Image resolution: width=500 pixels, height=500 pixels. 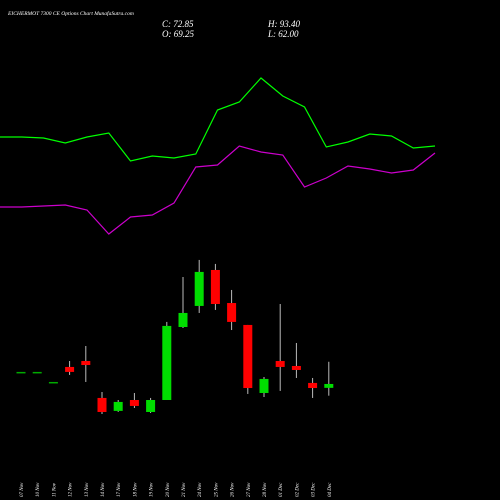 What do you see at coordinates (218, 119) in the screenshot?
I see `indicator-line` at bounding box center [218, 119].